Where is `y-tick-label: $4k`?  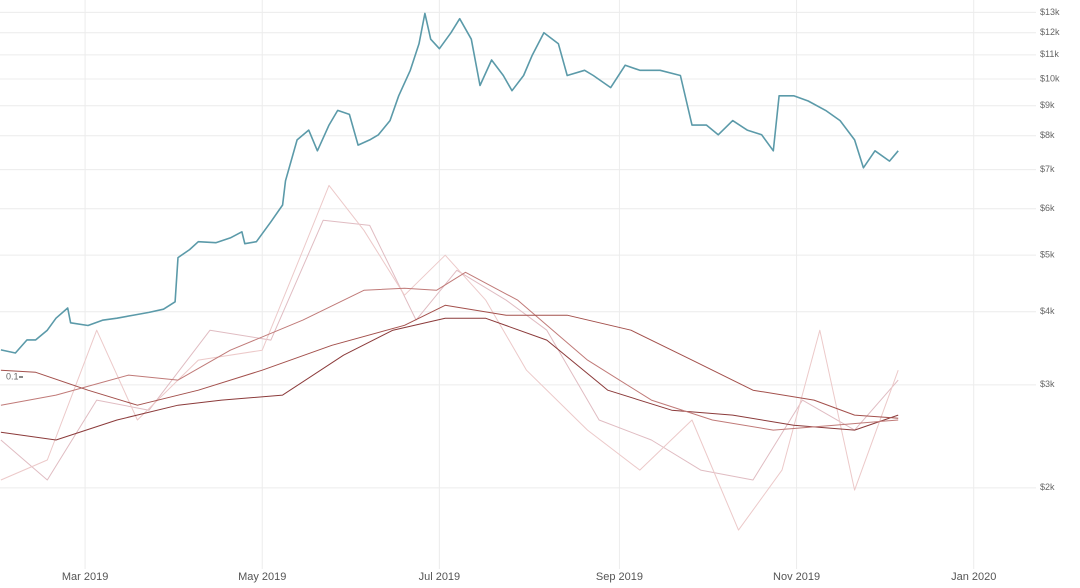
y-tick-label: $4k is located at coordinates (1047, 311).